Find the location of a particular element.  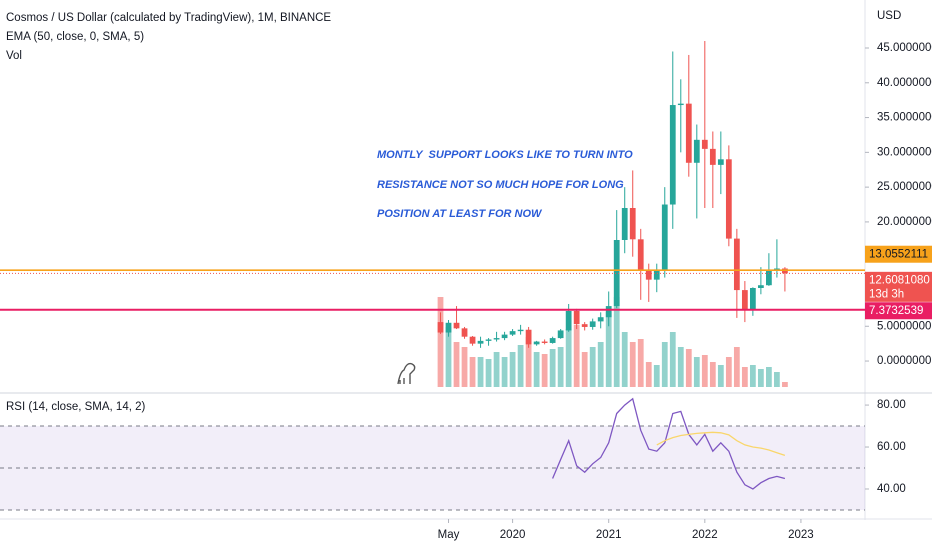

price-tag-label: 12.6081080 is located at coordinates (899, 280).